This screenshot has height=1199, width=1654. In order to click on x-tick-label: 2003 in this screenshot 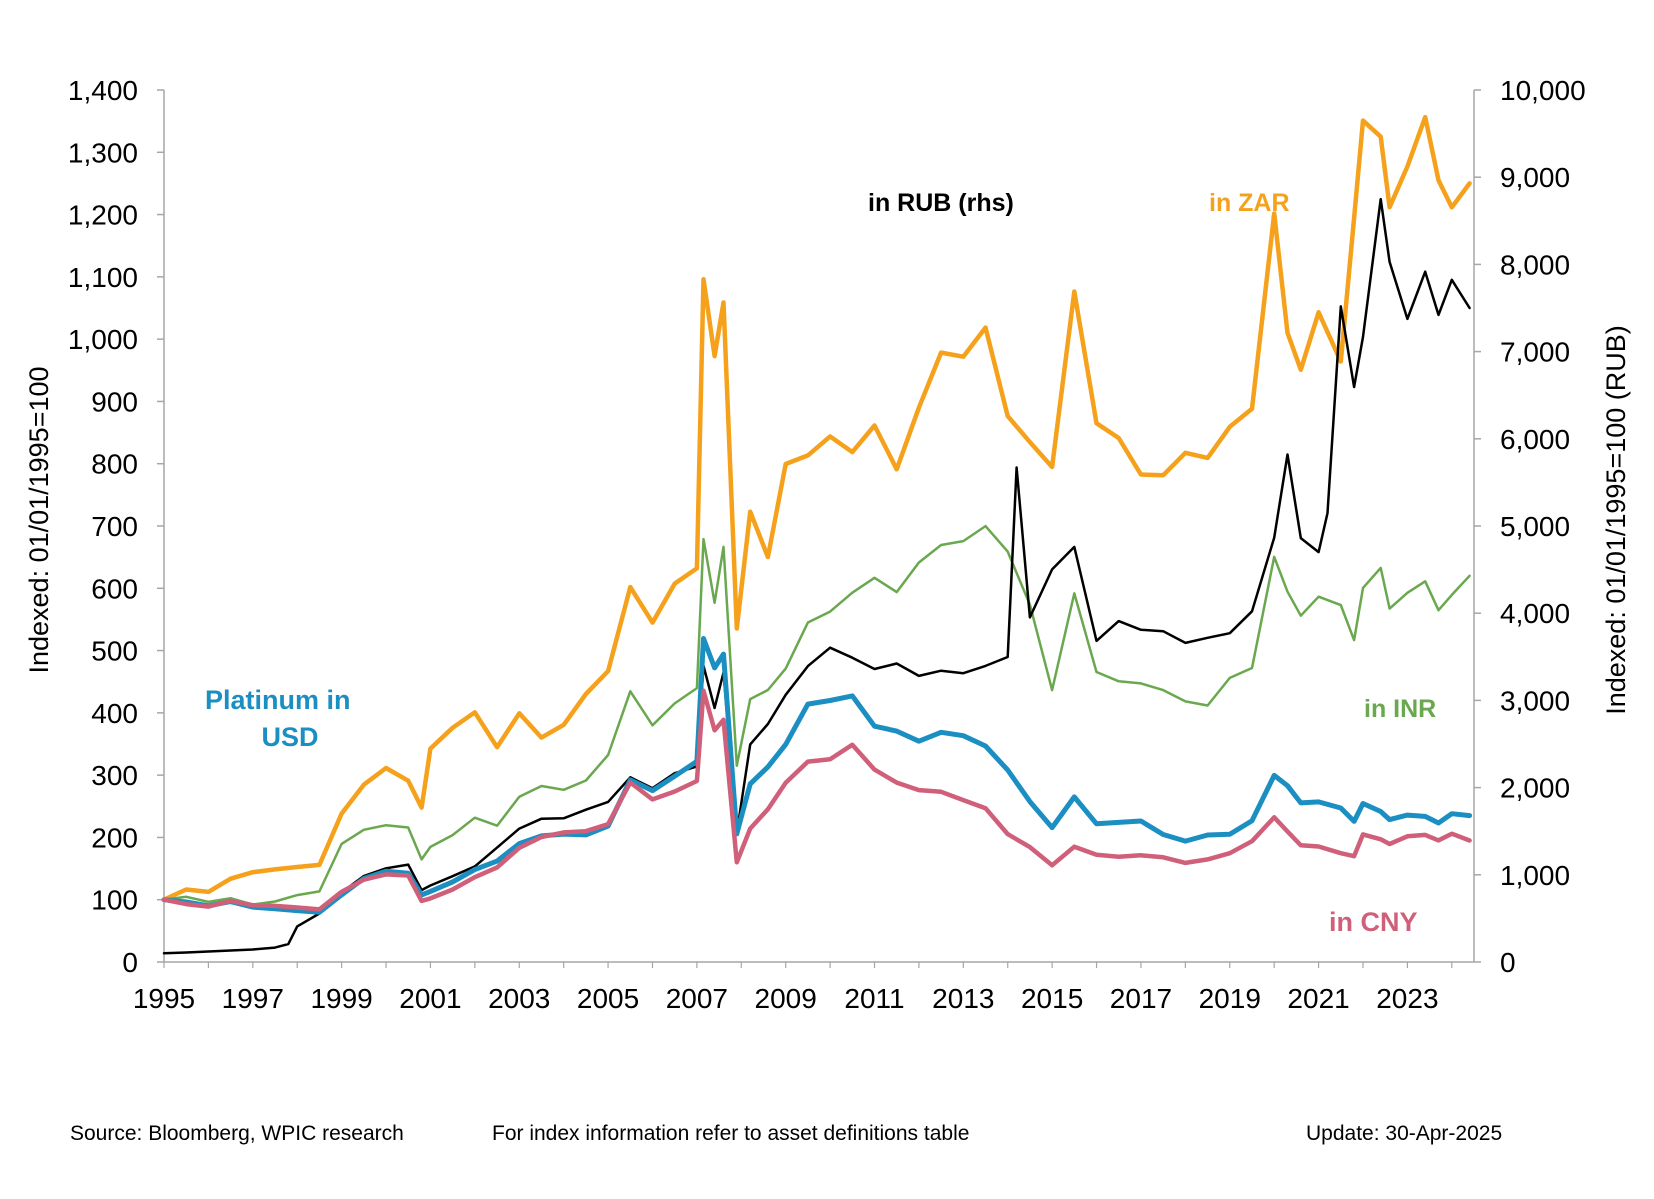, I will do `click(519, 998)`.